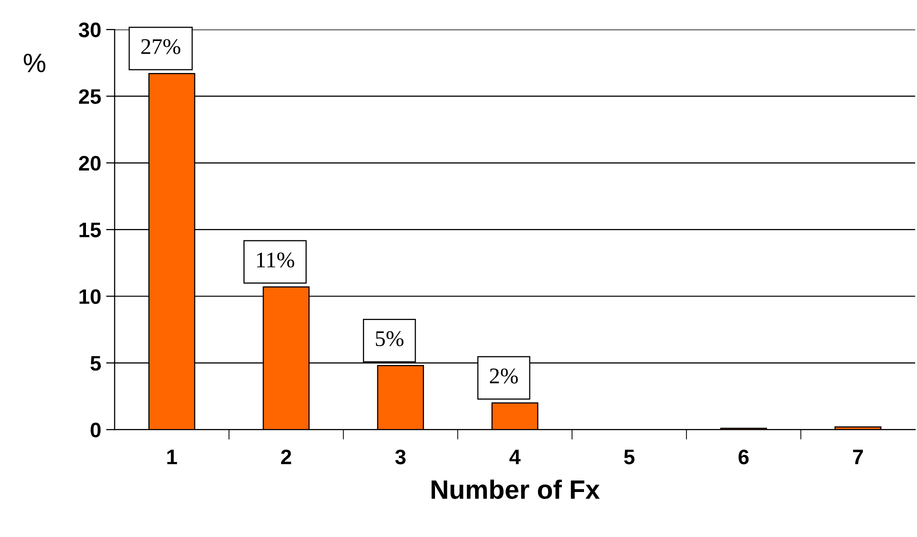 The height and width of the screenshot is (537, 917). What do you see at coordinates (390, 338) in the screenshot?
I see `data-label: 5%` at bounding box center [390, 338].